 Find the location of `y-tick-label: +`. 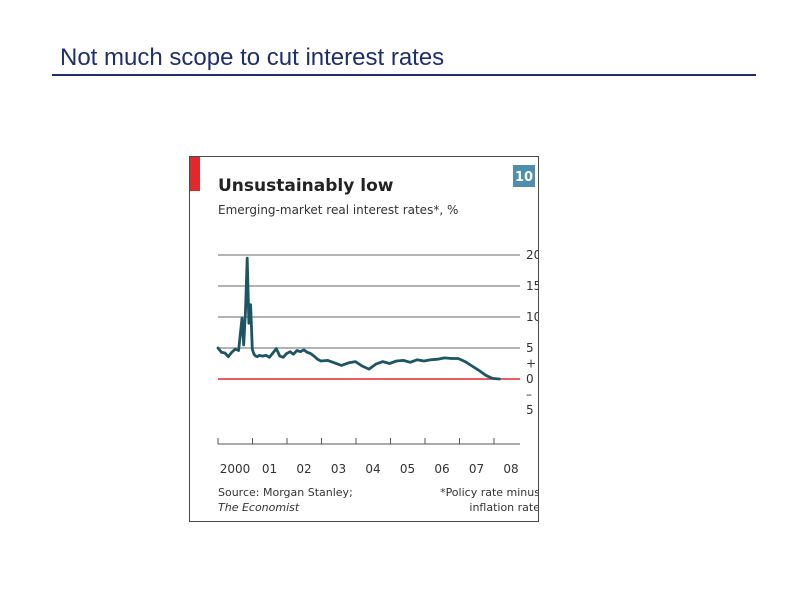

y-tick-label: + is located at coordinates (531, 364).